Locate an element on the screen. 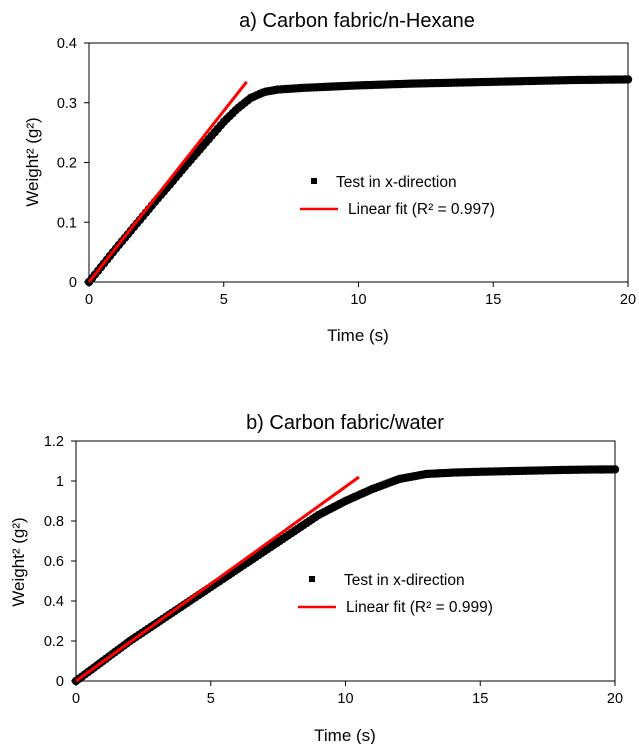  chart-a-data-point is located at coordinates (628, 79).